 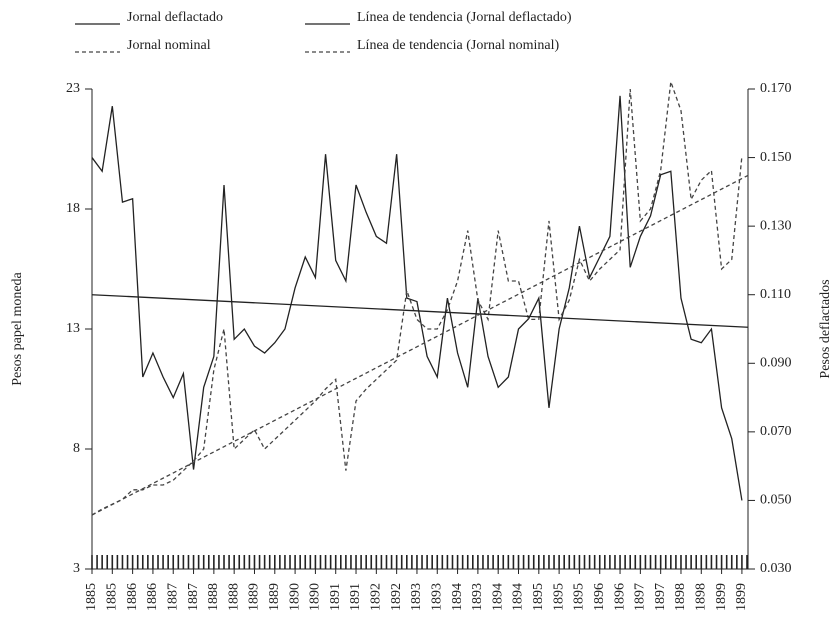 What do you see at coordinates (420, 311) in the screenshot?
I see `series-line` at bounding box center [420, 311].